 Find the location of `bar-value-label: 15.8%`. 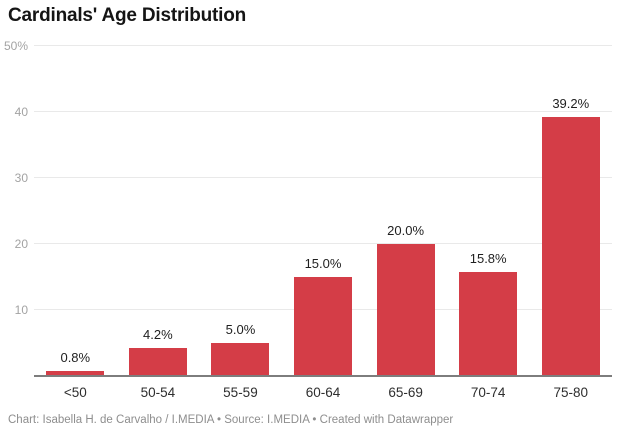

bar-value-label: 15.8% is located at coordinates (488, 258).